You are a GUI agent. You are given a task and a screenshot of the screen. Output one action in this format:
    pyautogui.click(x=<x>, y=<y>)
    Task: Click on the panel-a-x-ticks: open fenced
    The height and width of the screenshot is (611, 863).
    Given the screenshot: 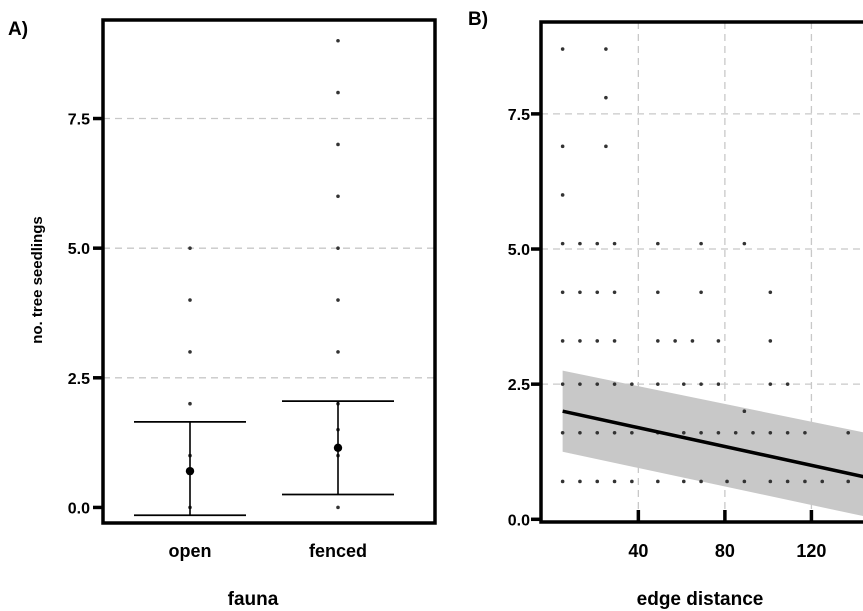 What is the action you would take?
    pyautogui.click(x=268, y=551)
    